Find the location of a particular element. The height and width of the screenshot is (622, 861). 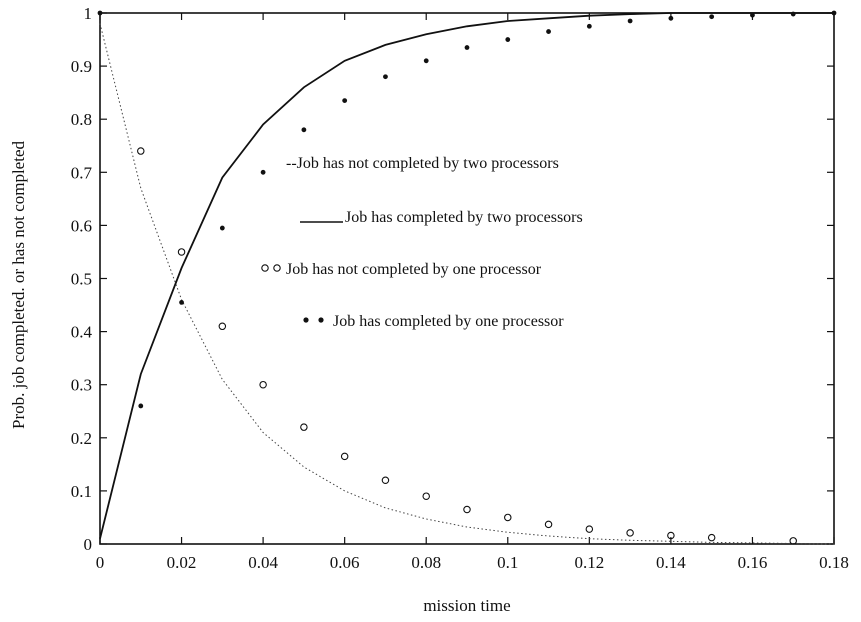

legend-entry-not-completed-one: Job has not completed by one processor is located at coordinates (414, 269).